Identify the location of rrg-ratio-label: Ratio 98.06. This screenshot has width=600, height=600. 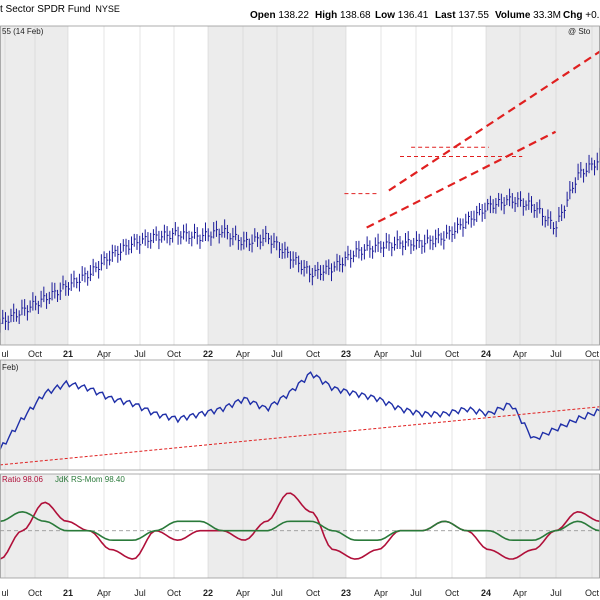
(22, 479).